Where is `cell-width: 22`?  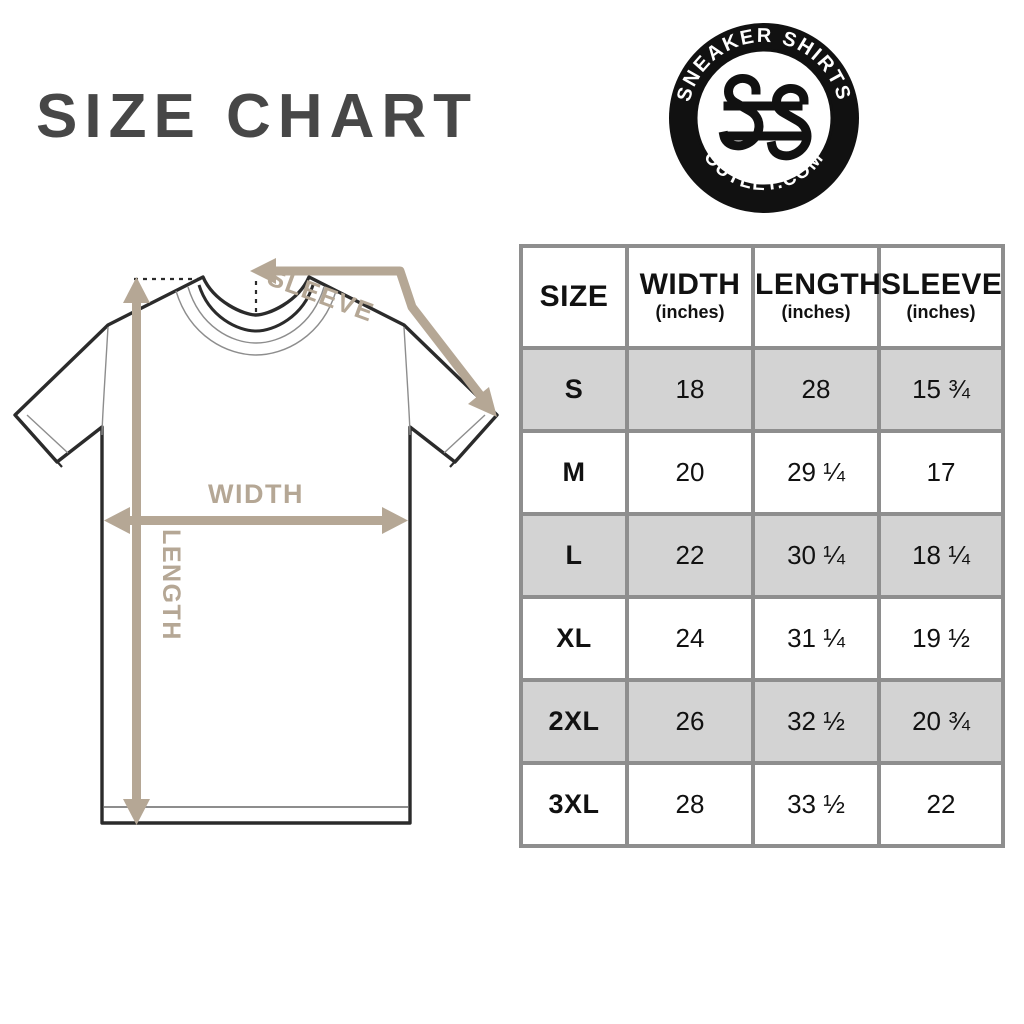
cell-width: 22 is located at coordinates (690, 555).